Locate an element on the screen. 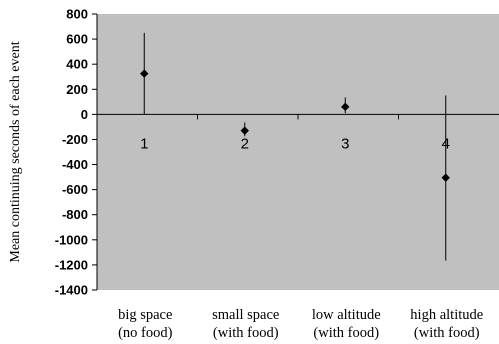  y-tick-label: 200 is located at coordinates (77, 89).